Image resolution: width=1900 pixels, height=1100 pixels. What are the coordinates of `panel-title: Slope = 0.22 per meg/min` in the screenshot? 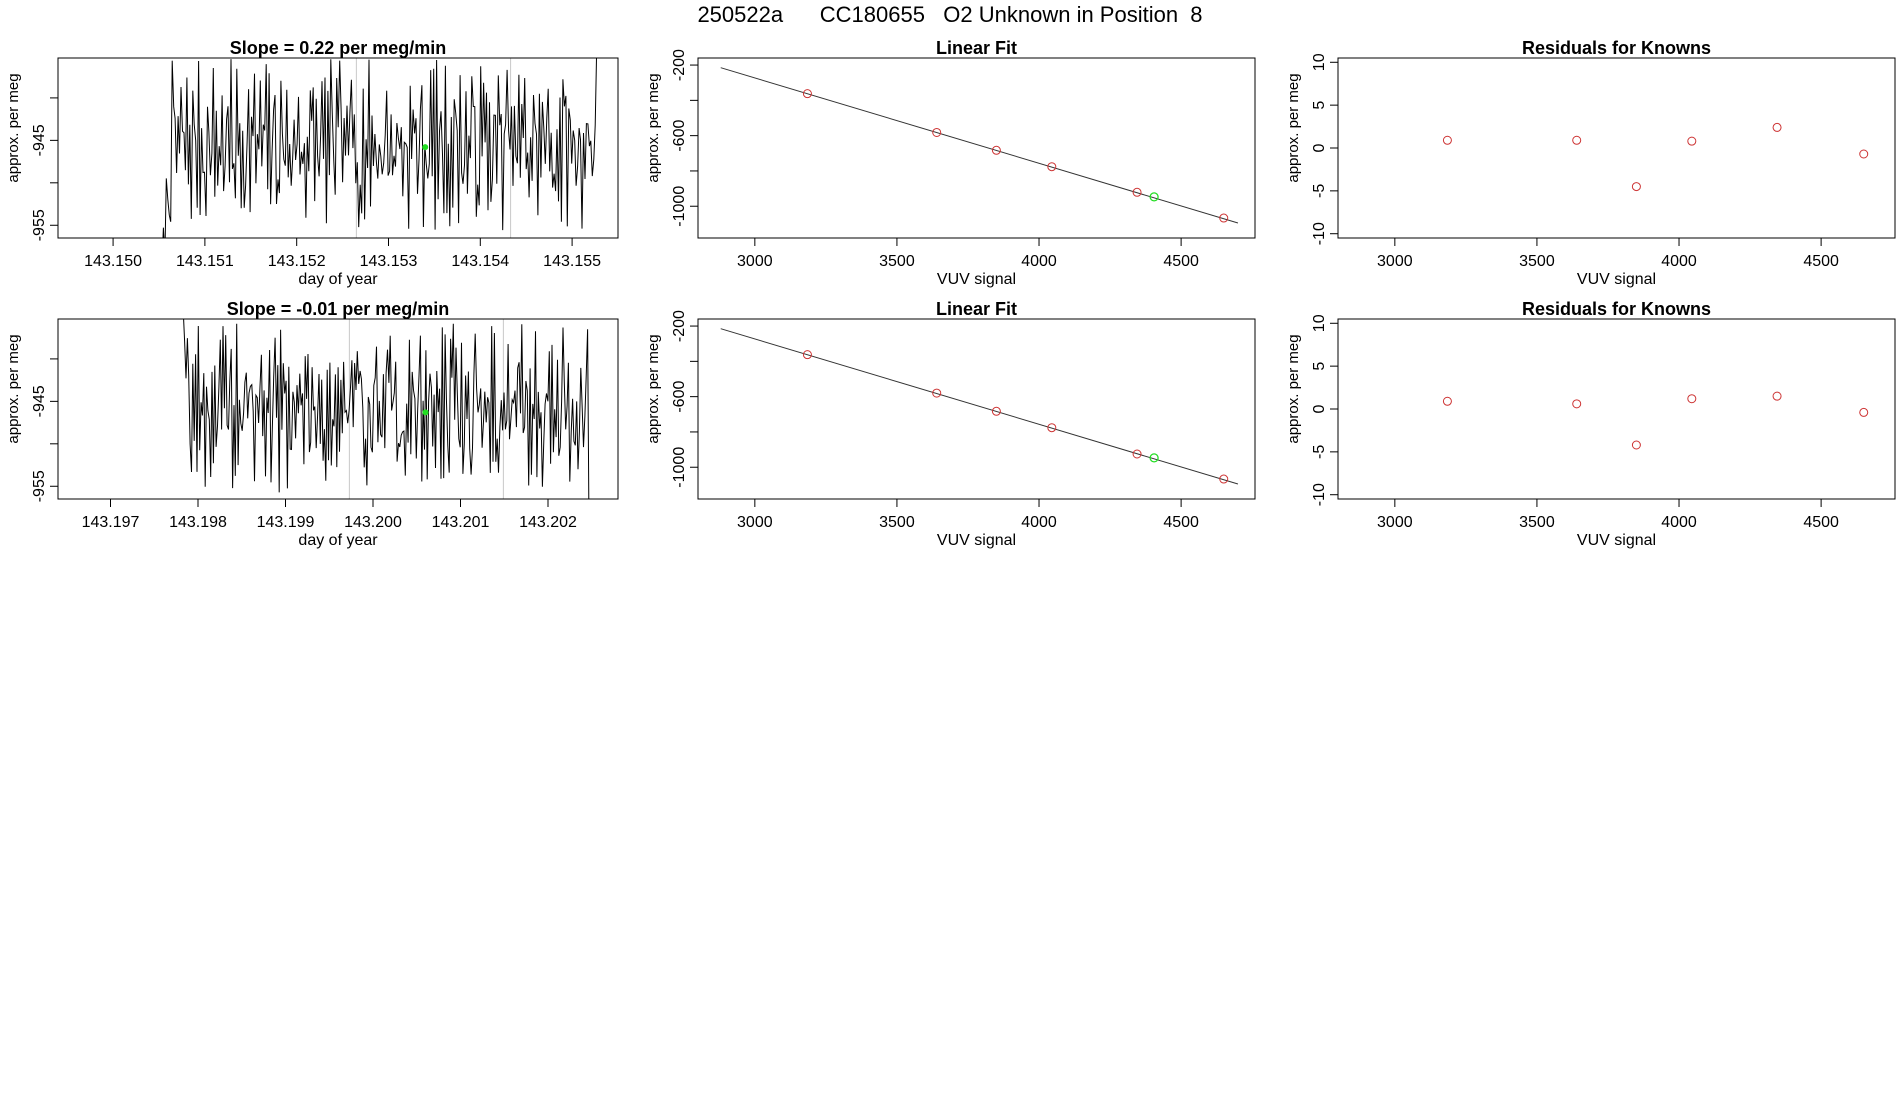 It's located at (338, 48).